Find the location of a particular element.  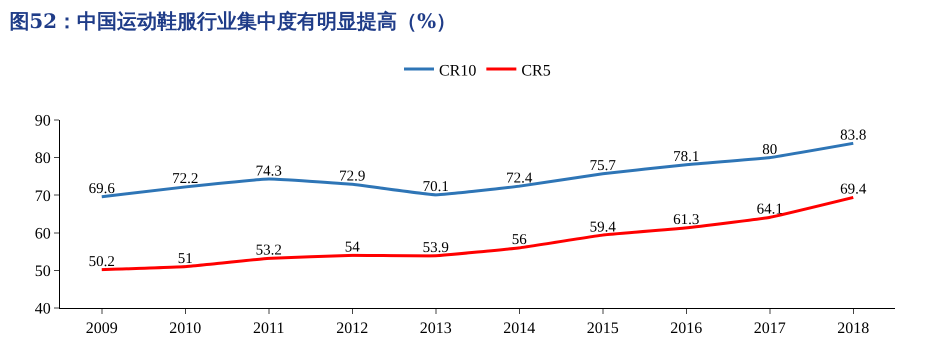

x-tick-label: 2016 is located at coordinates (686, 329).